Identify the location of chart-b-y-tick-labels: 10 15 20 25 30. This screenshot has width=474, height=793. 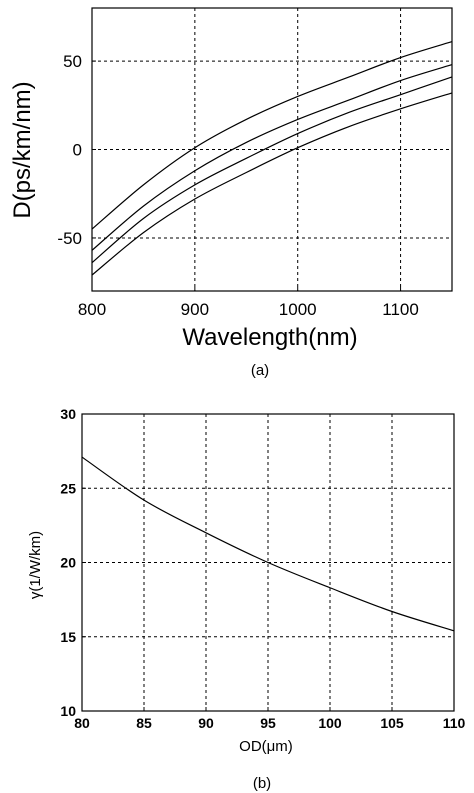
(68, 562).